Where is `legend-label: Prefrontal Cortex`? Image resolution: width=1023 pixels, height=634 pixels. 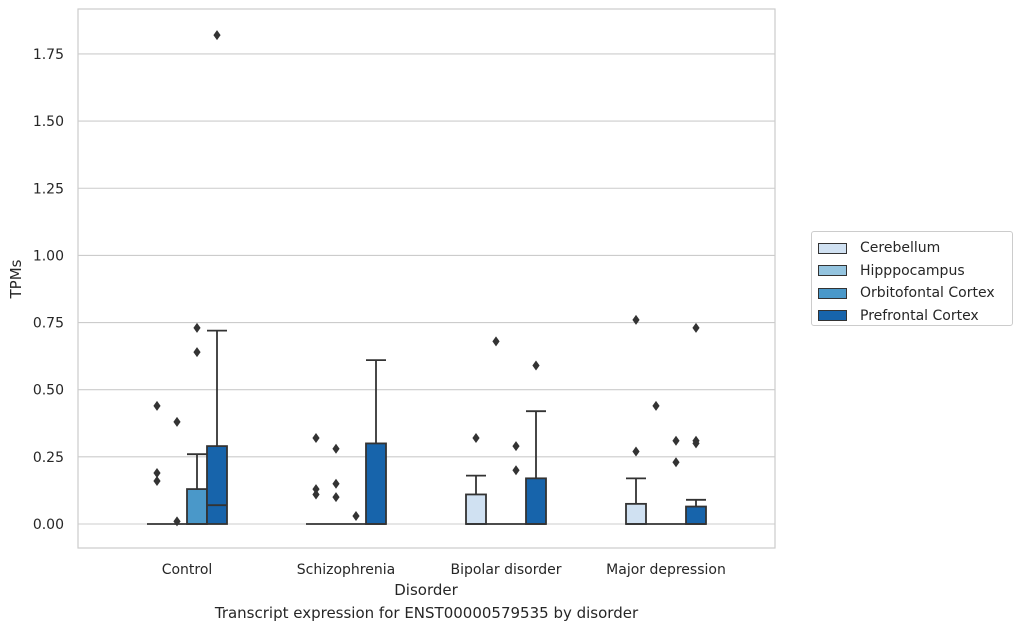
legend-label: Prefrontal Cortex is located at coordinates (919, 315).